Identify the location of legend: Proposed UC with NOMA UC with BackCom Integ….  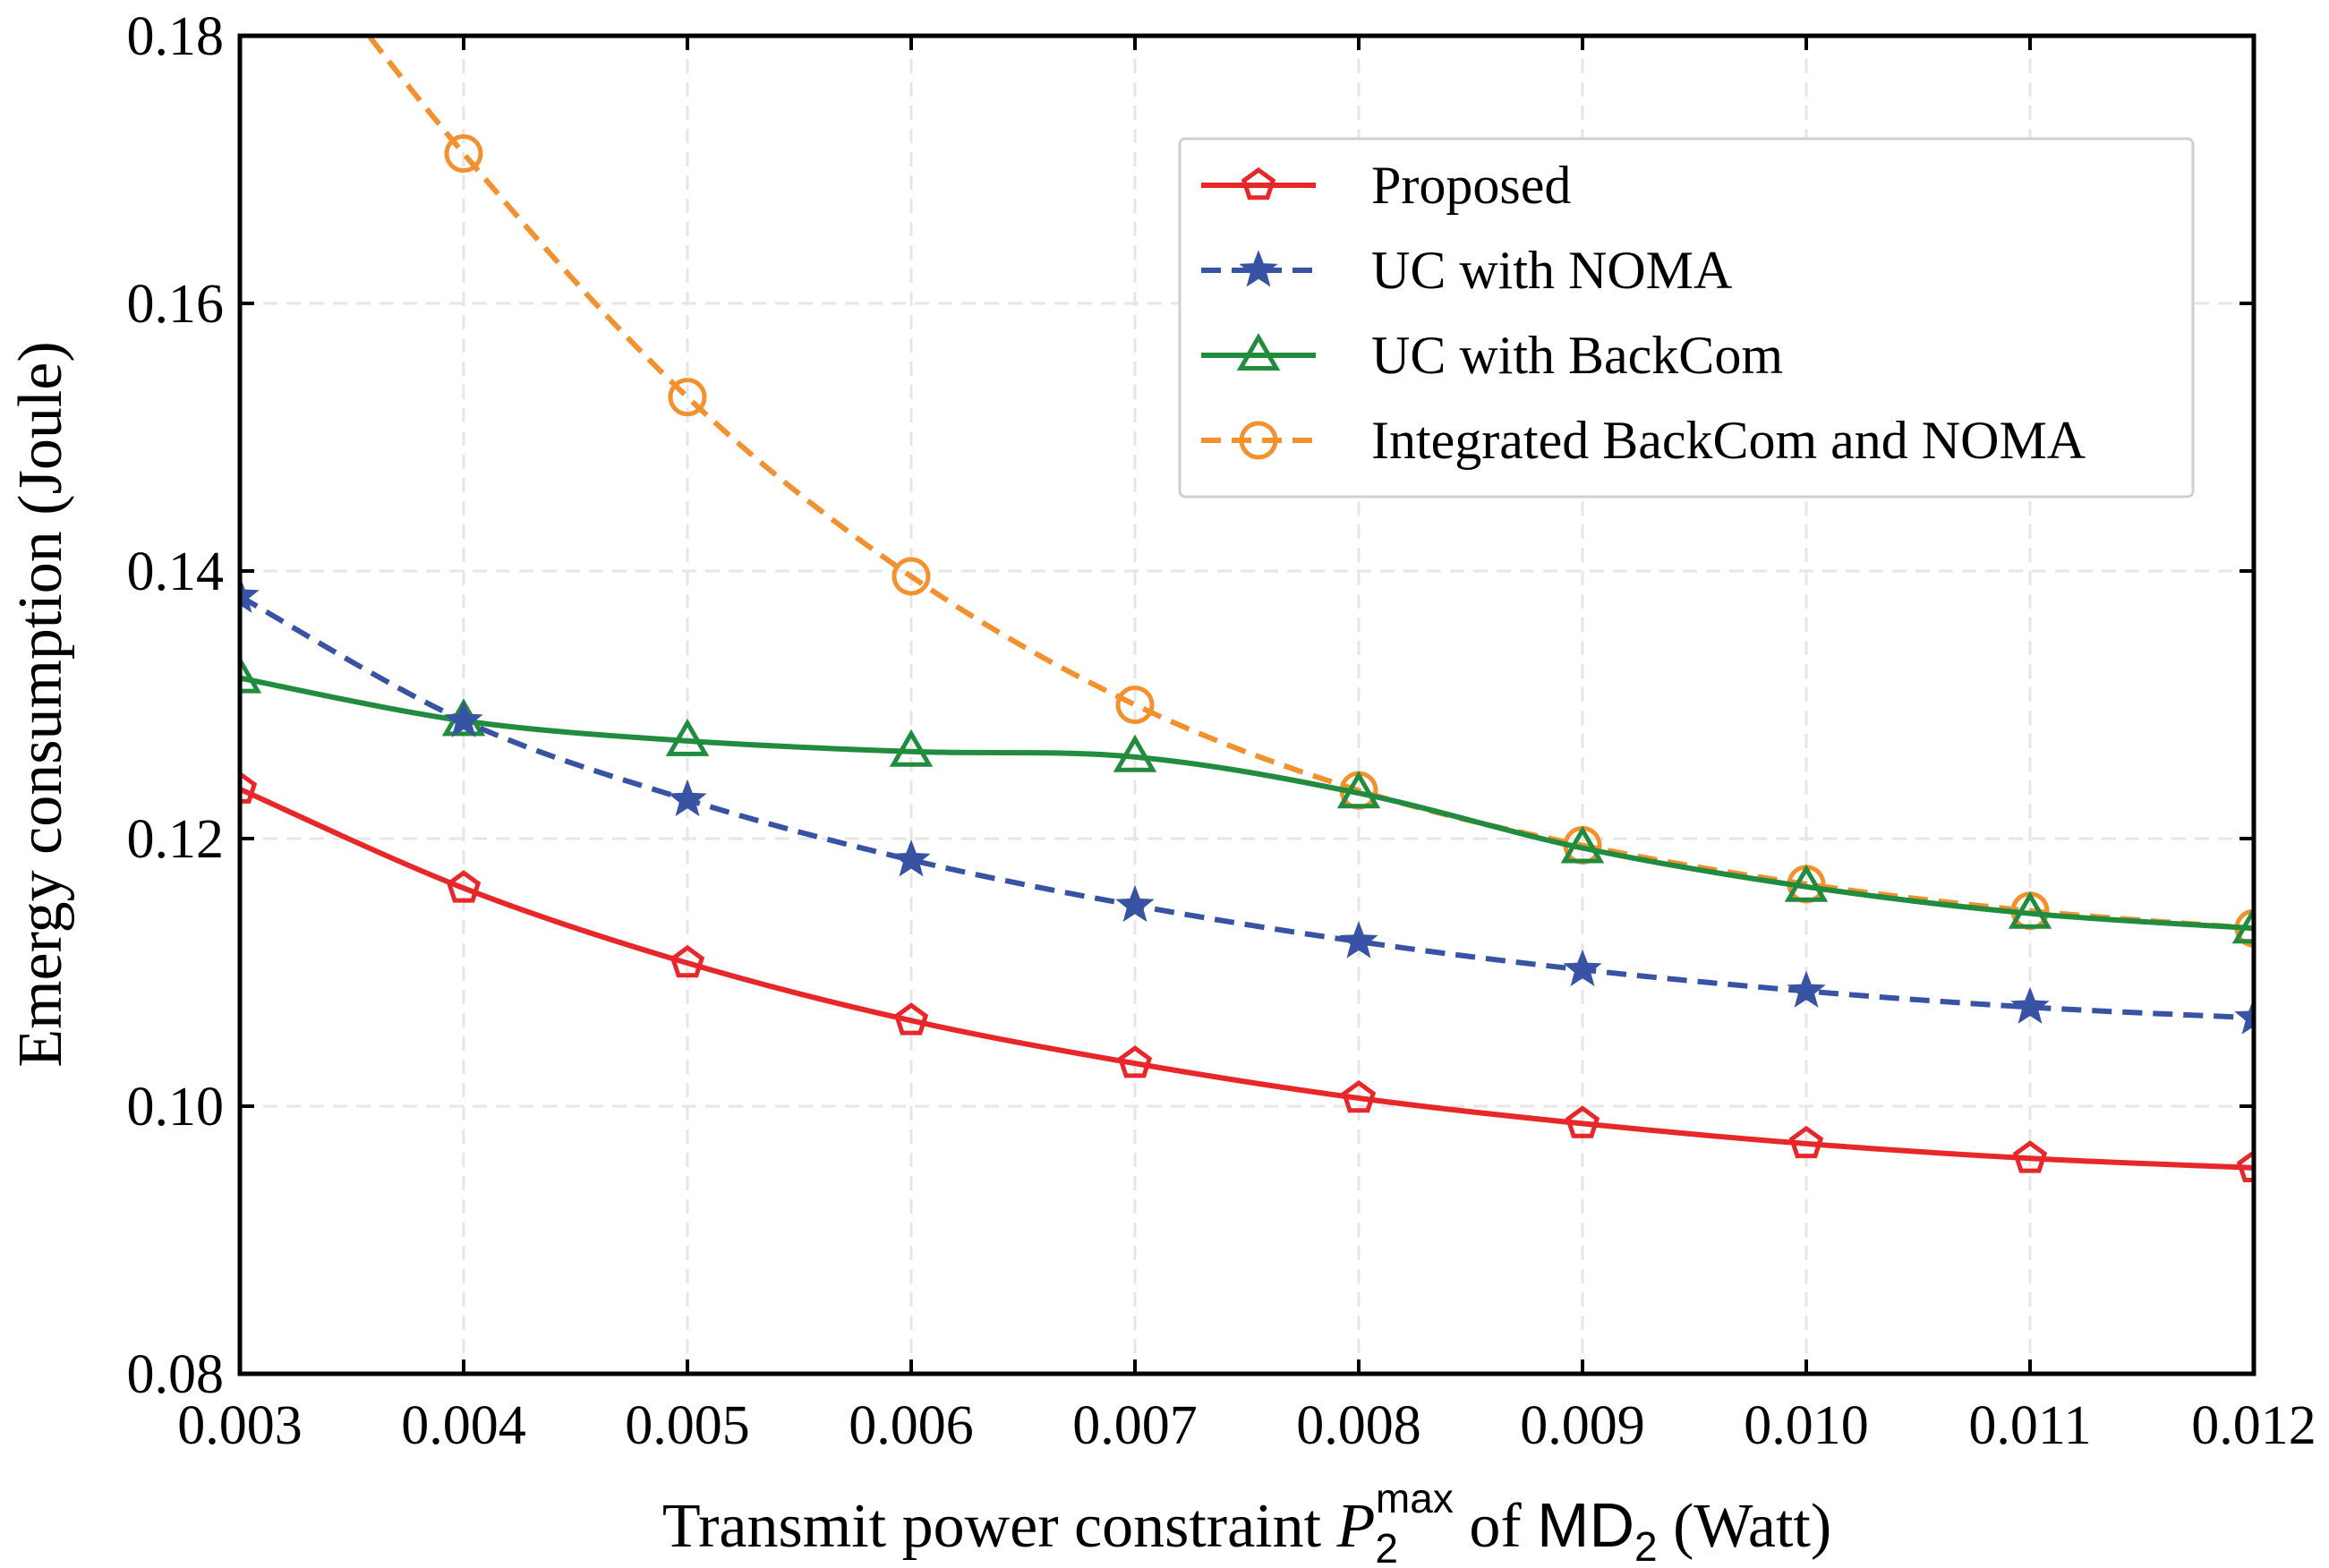
(1686, 318).